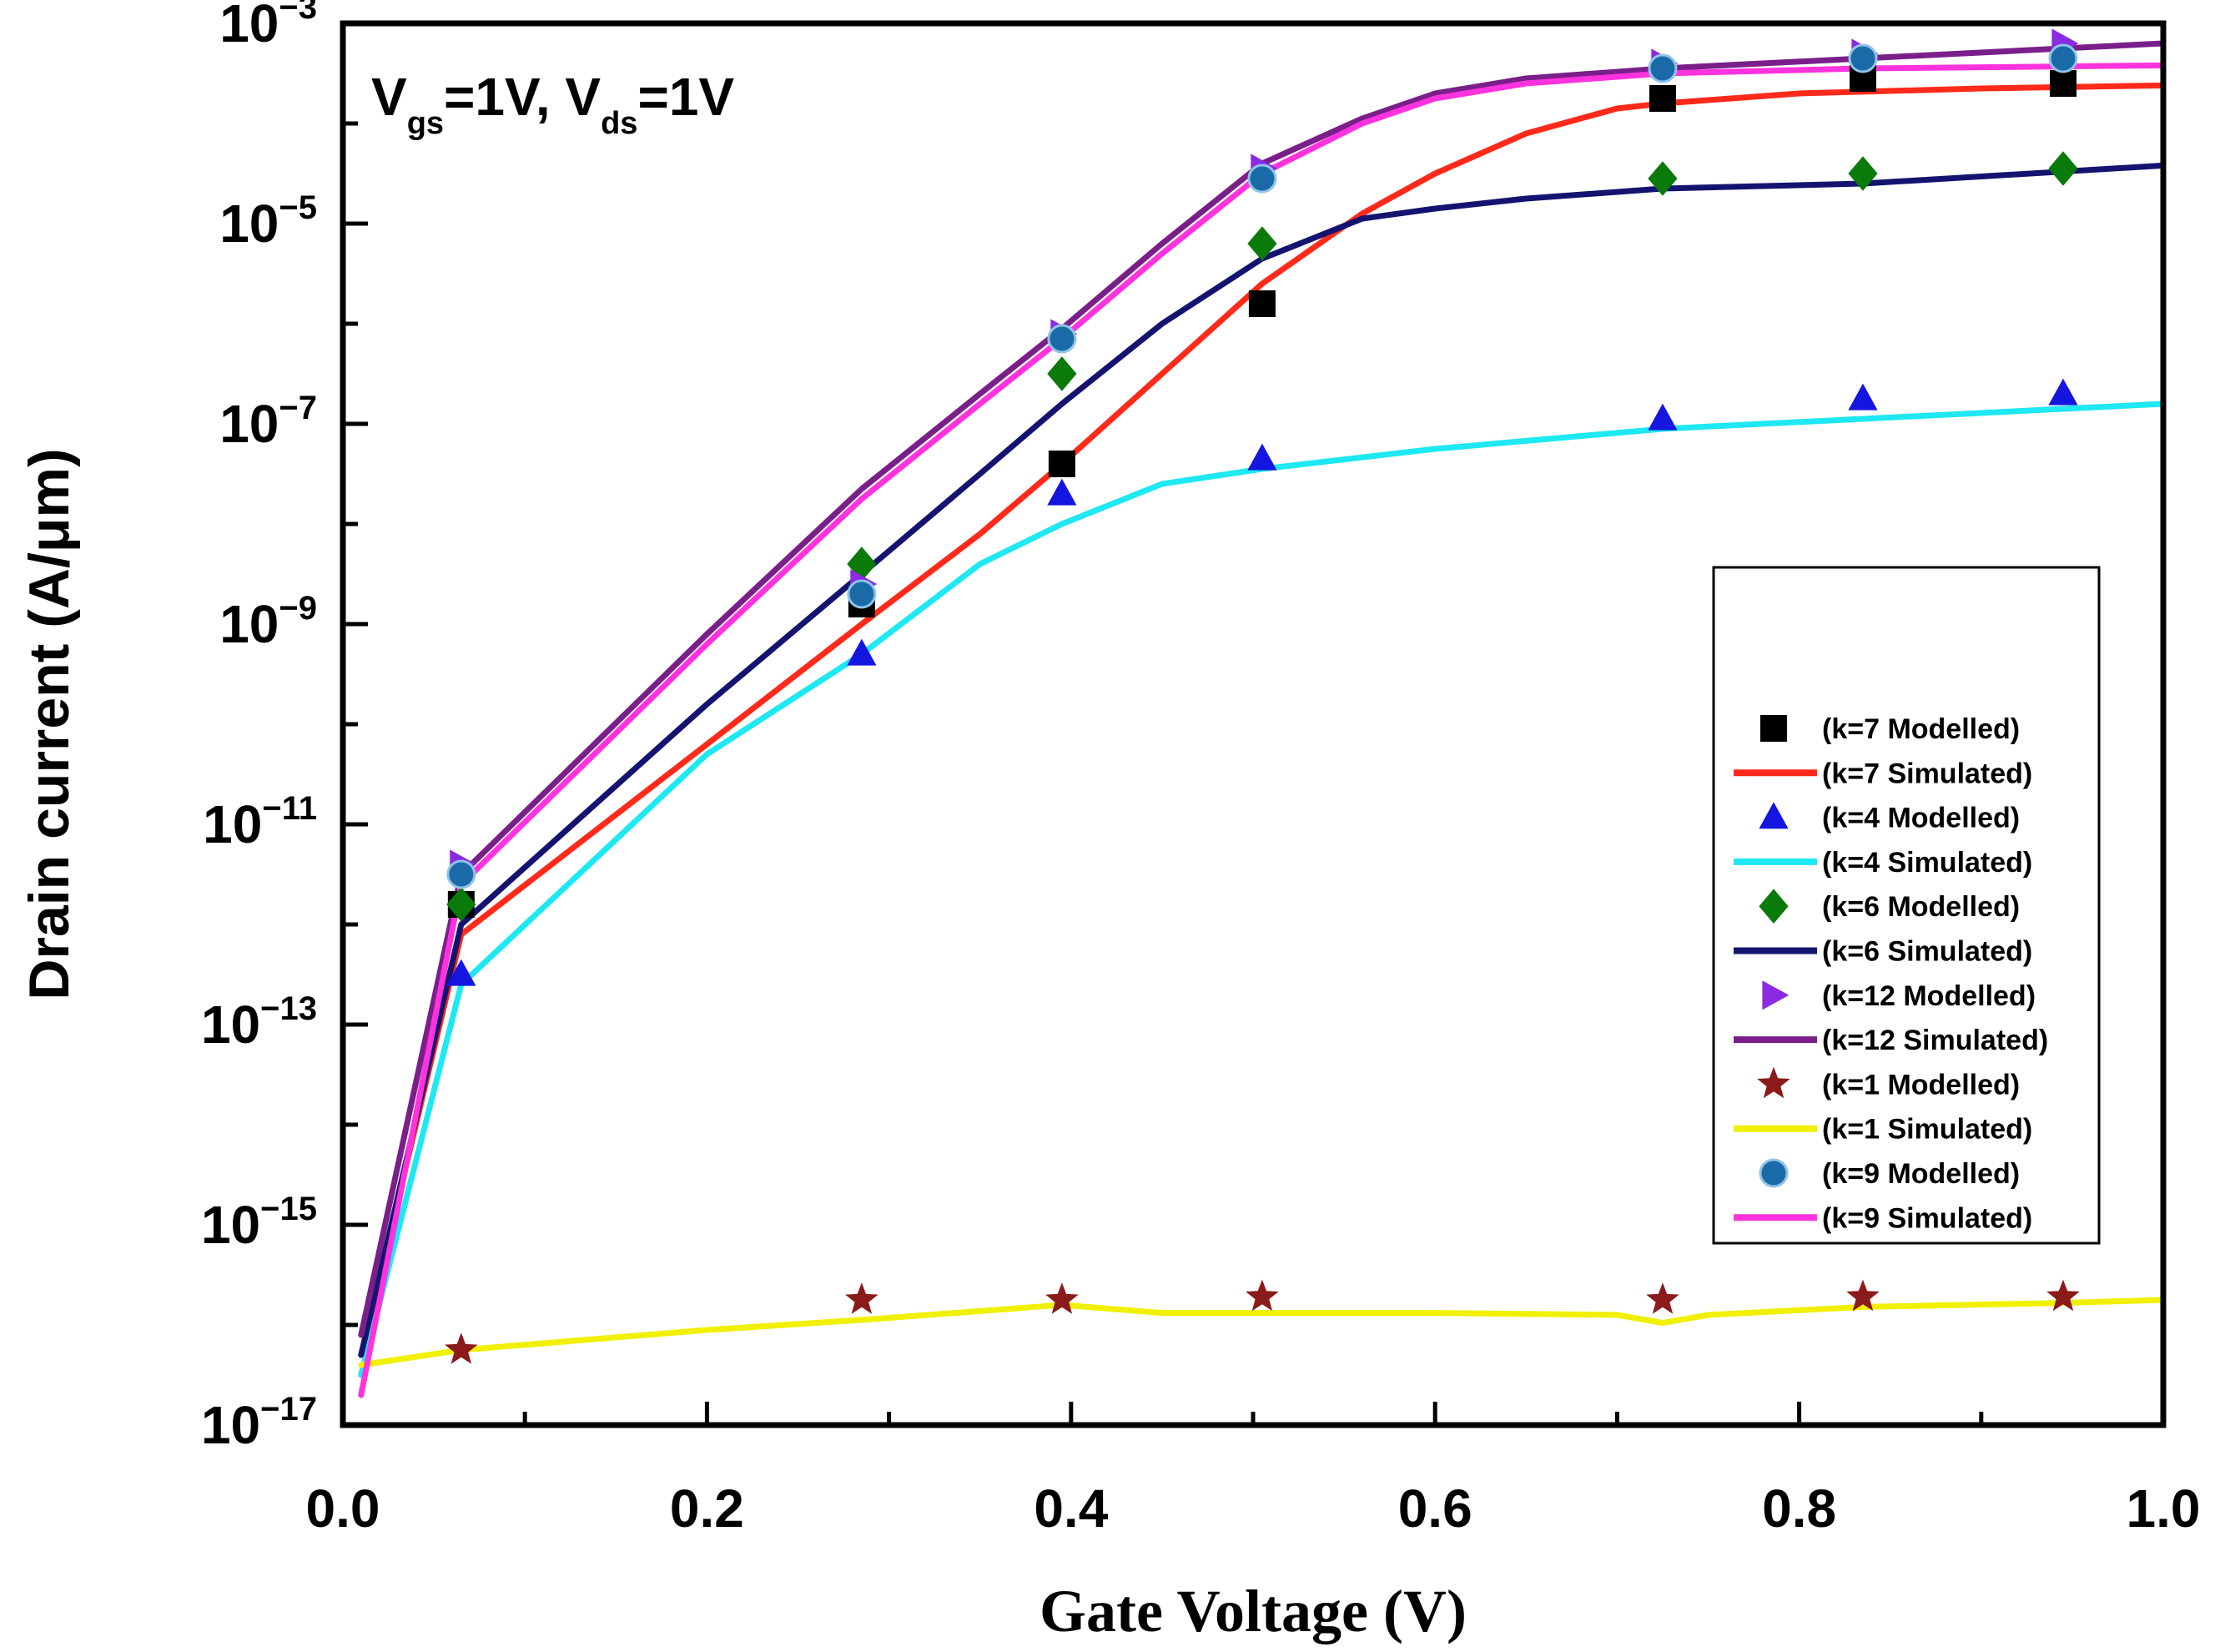 The height and width of the screenshot is (1652, 2225). Describe the element at coordinates (1921, 1085) in the screenshot. I see `legend-label: (k=1 Modelled)` at that location.